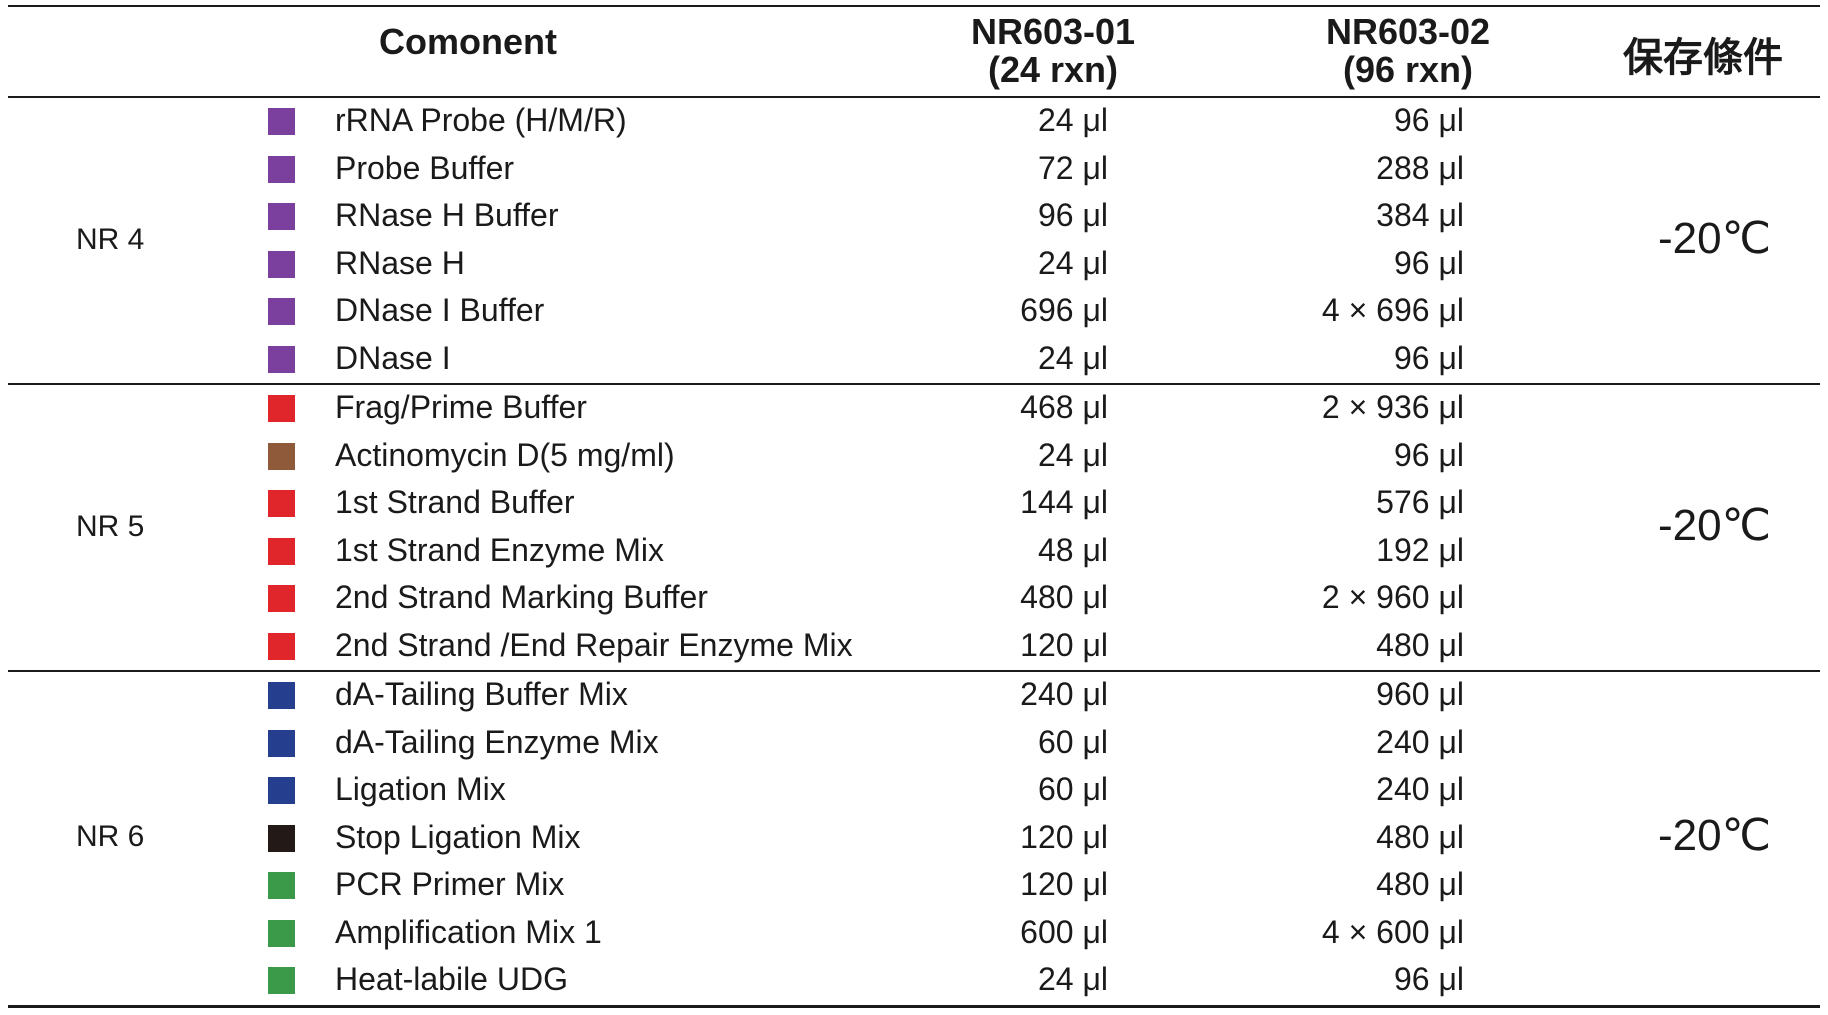 The height and width of the screenshot is (1015, 1828). Describe the element at coordinates (1392, 597) in the screenshot. I see `volume-96rxn: 2 × 960 μl` at that location.